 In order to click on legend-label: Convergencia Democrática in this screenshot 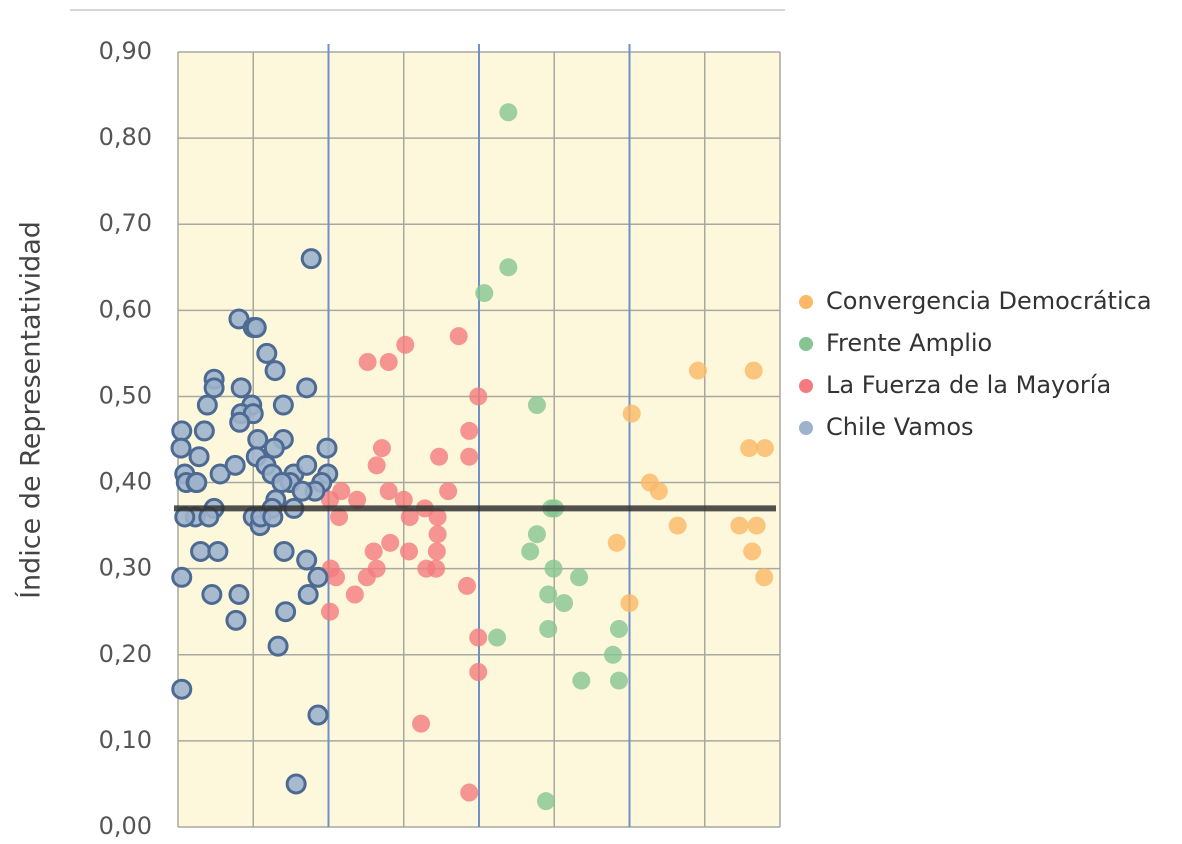, I will do `click(989, 301)`.